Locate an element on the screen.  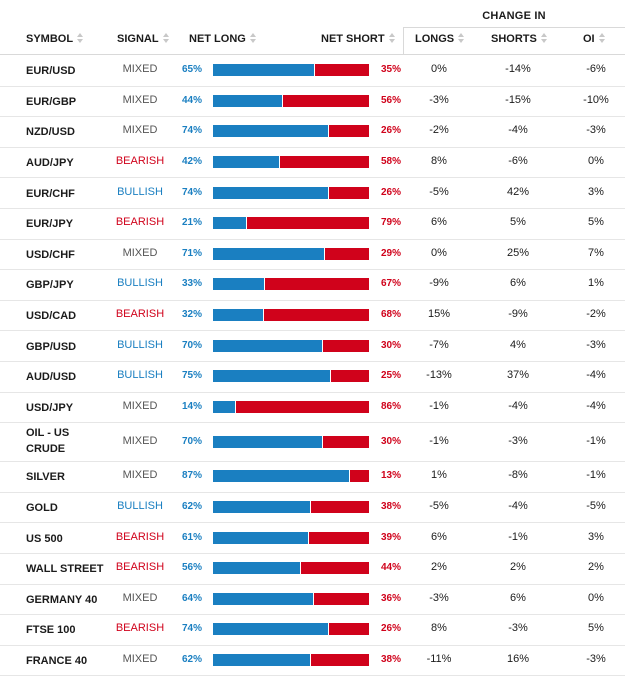
table-row: AUD/USD BULLISH 75% 25% -13% 37% -4% is located at coordinates (312, 377).